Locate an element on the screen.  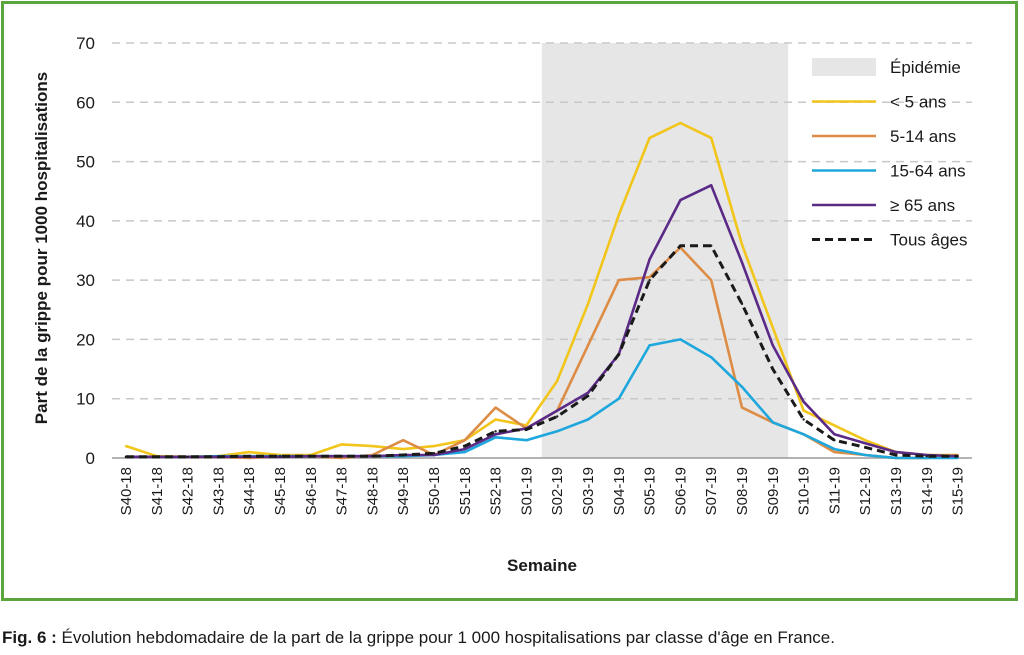
y-tick-label: 40 is located at coordinates (85, 221).